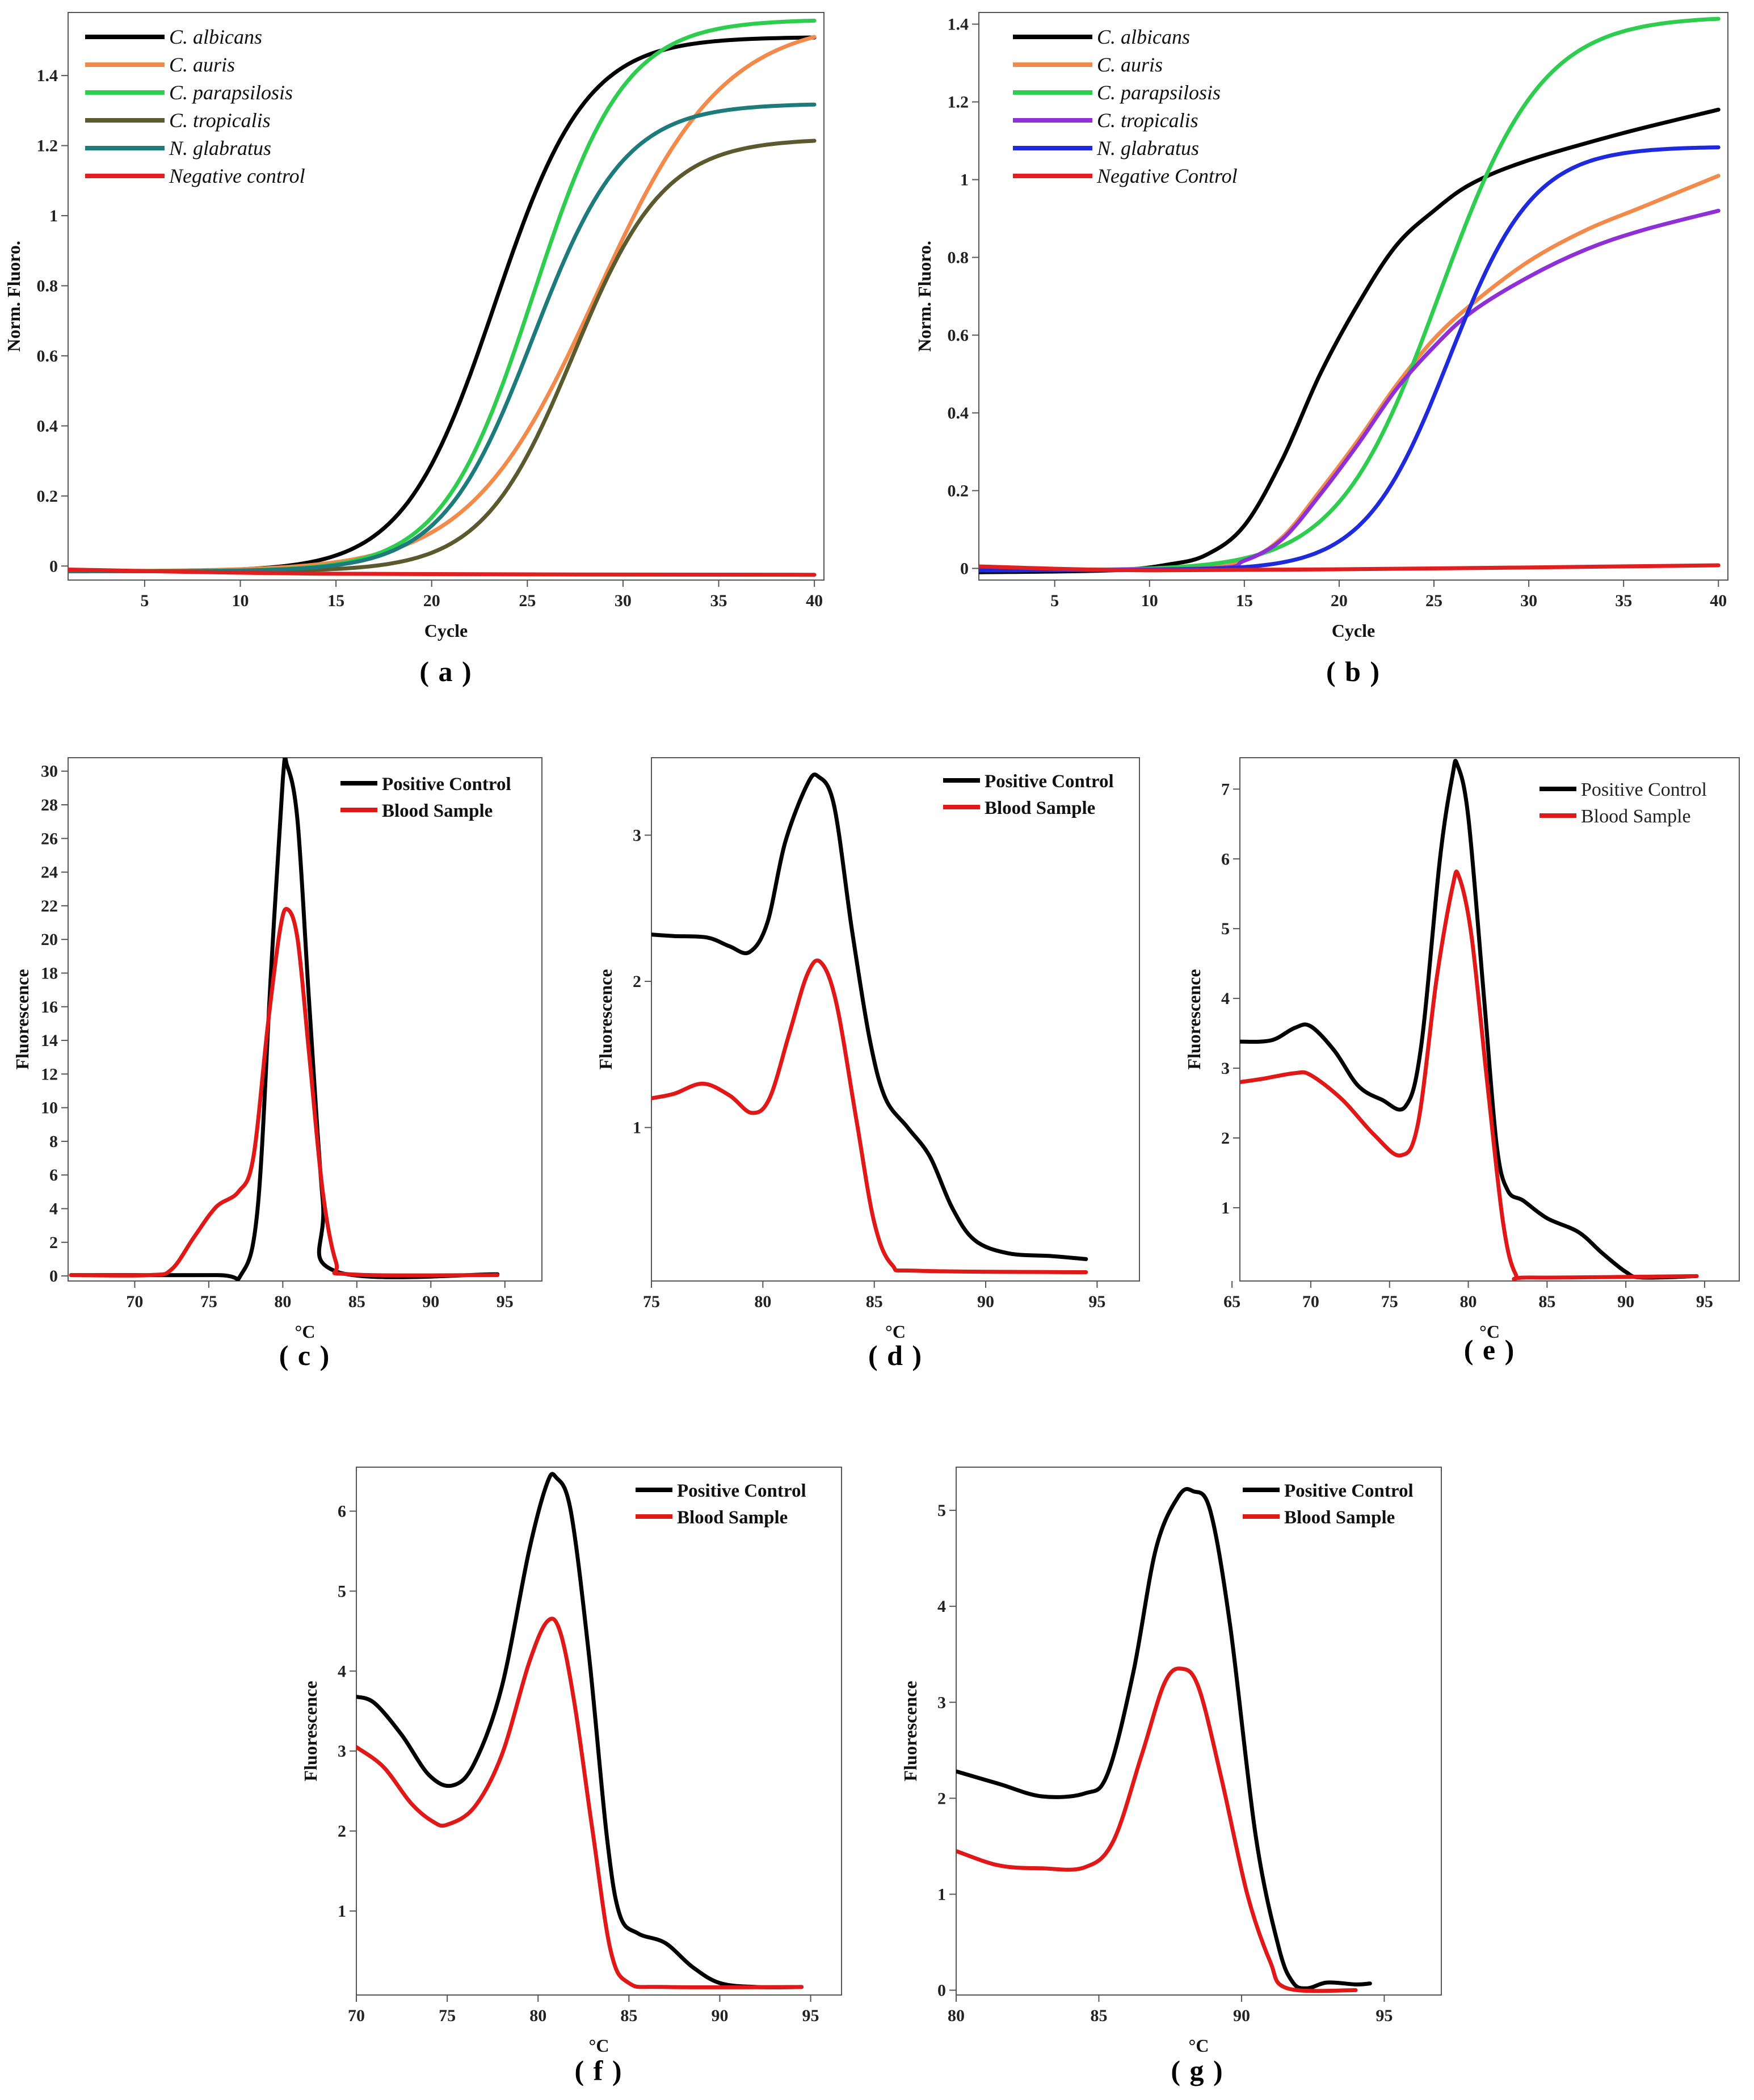 The width and height of the screenshot is (1754, 2100). Describe the element at coordinates (47, 426) in the screenshot. I see `y-tick-label: 0.4` at that location.